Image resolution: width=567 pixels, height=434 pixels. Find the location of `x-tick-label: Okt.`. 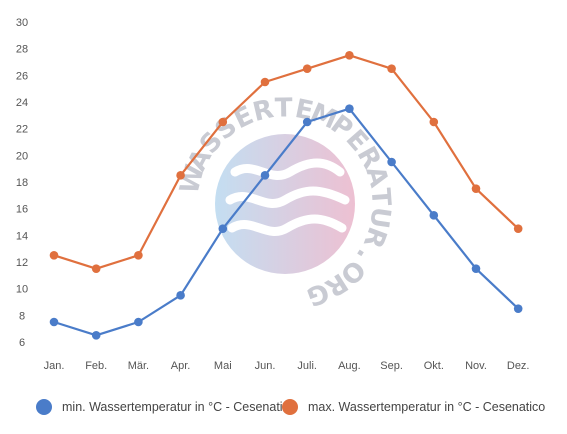

x-tick-label: Okt. is located at coordinates (434, 366).